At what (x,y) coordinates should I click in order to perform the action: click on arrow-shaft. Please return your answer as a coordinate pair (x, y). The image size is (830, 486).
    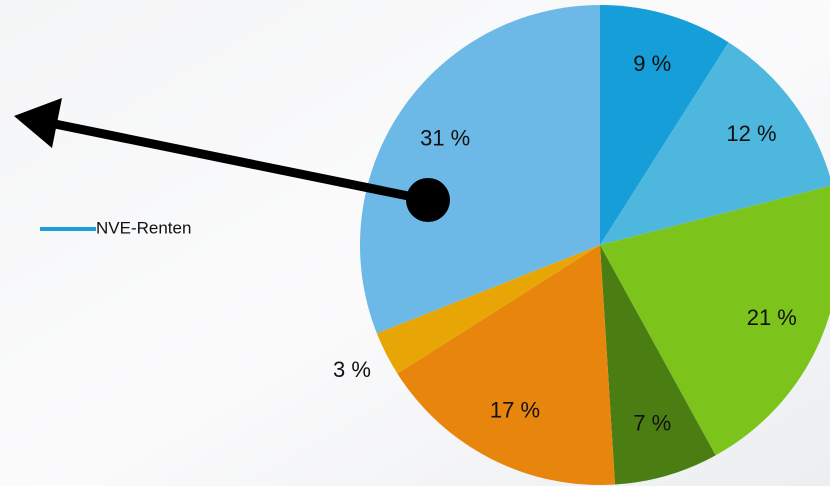
    Looking at the image, I should click on (239, 161).